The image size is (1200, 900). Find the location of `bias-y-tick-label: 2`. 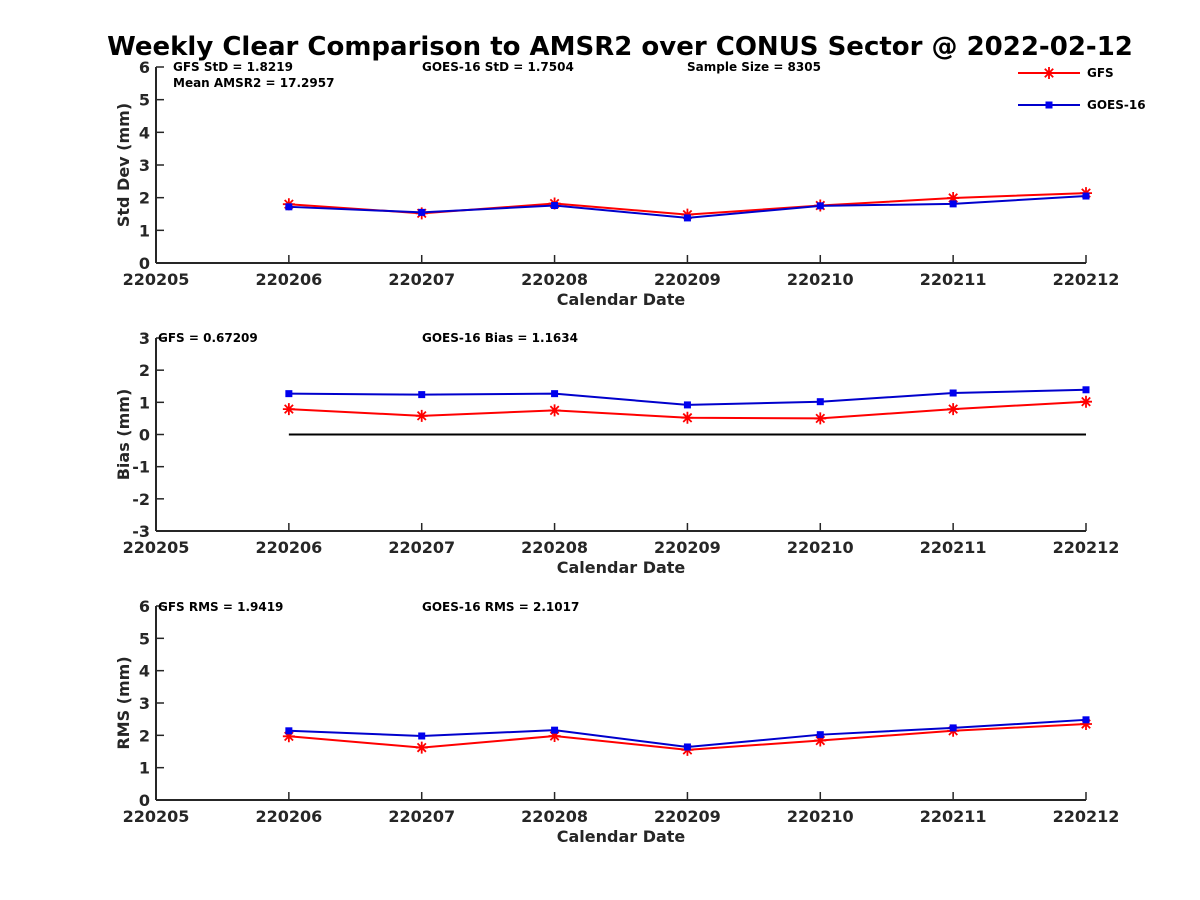

bias-y-tick-label: 2 is located at coordinates (144, 370).